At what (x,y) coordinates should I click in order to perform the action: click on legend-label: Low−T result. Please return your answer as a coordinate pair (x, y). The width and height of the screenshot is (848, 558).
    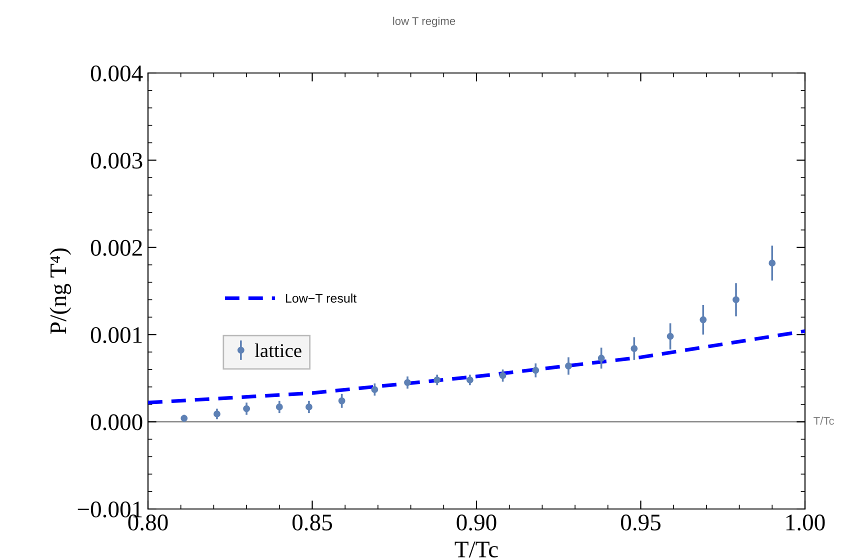
    Looking at the image, I should click on (321, 298).